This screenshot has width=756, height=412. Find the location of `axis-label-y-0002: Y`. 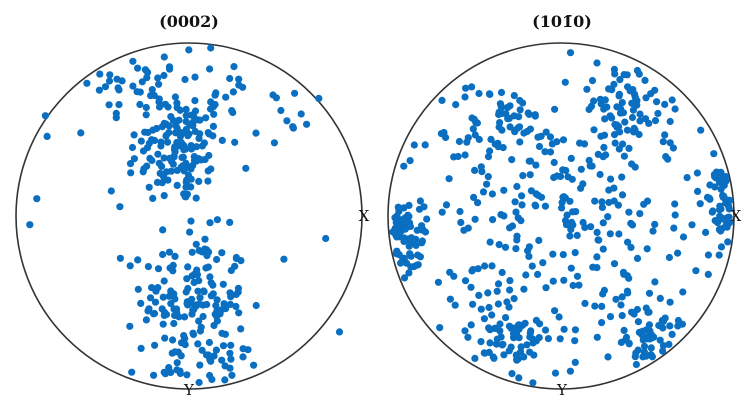

axis-label-y-0002: Y is located at coordinates (189, 390).